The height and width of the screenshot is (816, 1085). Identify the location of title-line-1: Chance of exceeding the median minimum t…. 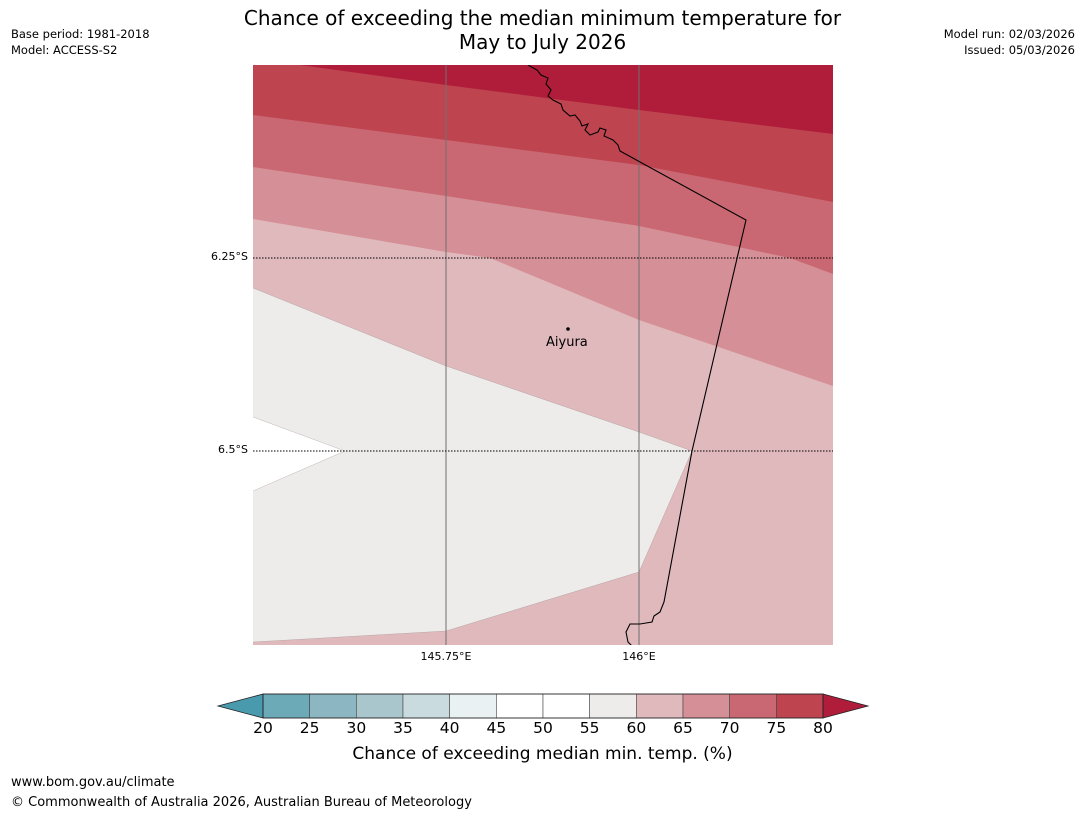
(542, 18).